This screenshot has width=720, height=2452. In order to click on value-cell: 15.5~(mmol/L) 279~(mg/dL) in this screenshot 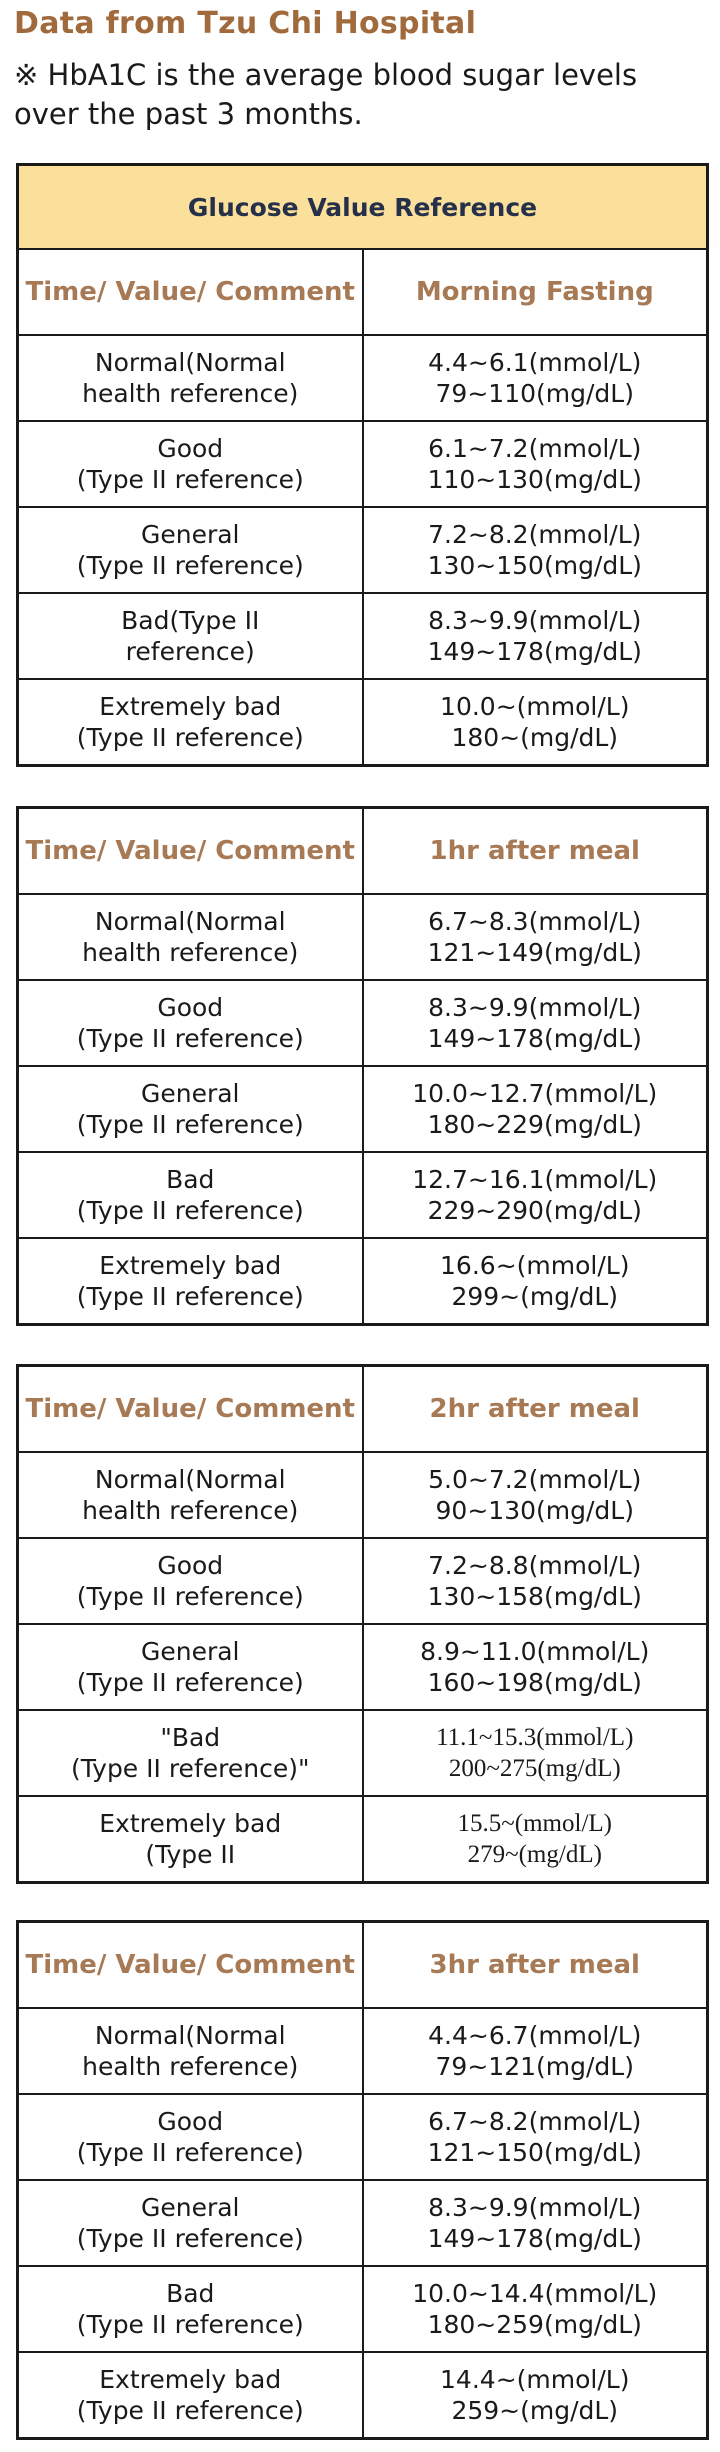, I will do `click(535, 1839)`.